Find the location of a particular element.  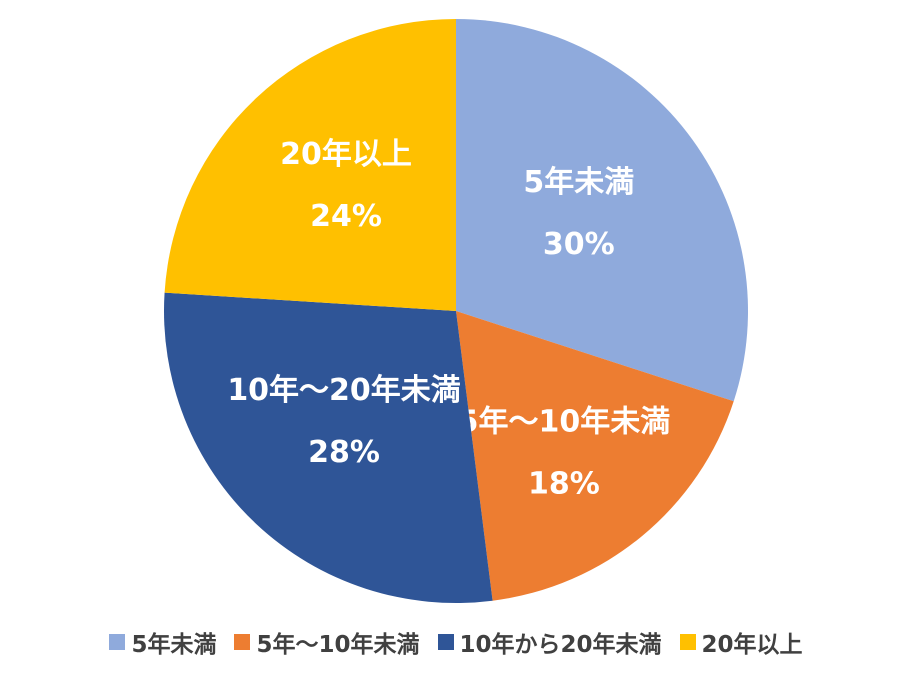

legend-label: 20年以上 is located at coordinates (752, 645).